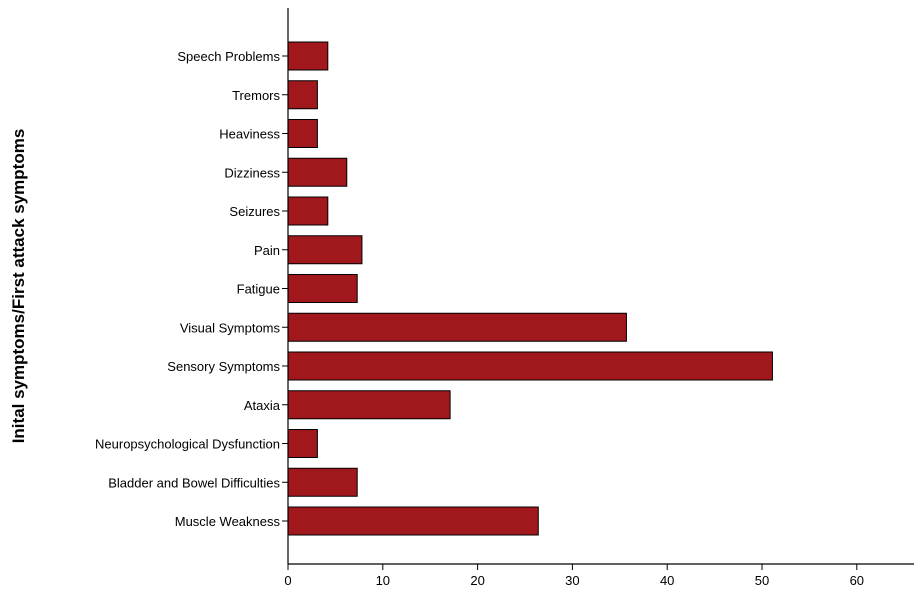  I want to click on category-label-neuropsychological-dysfunction: Neuropsychological Dysfunction, so click(187, 444).